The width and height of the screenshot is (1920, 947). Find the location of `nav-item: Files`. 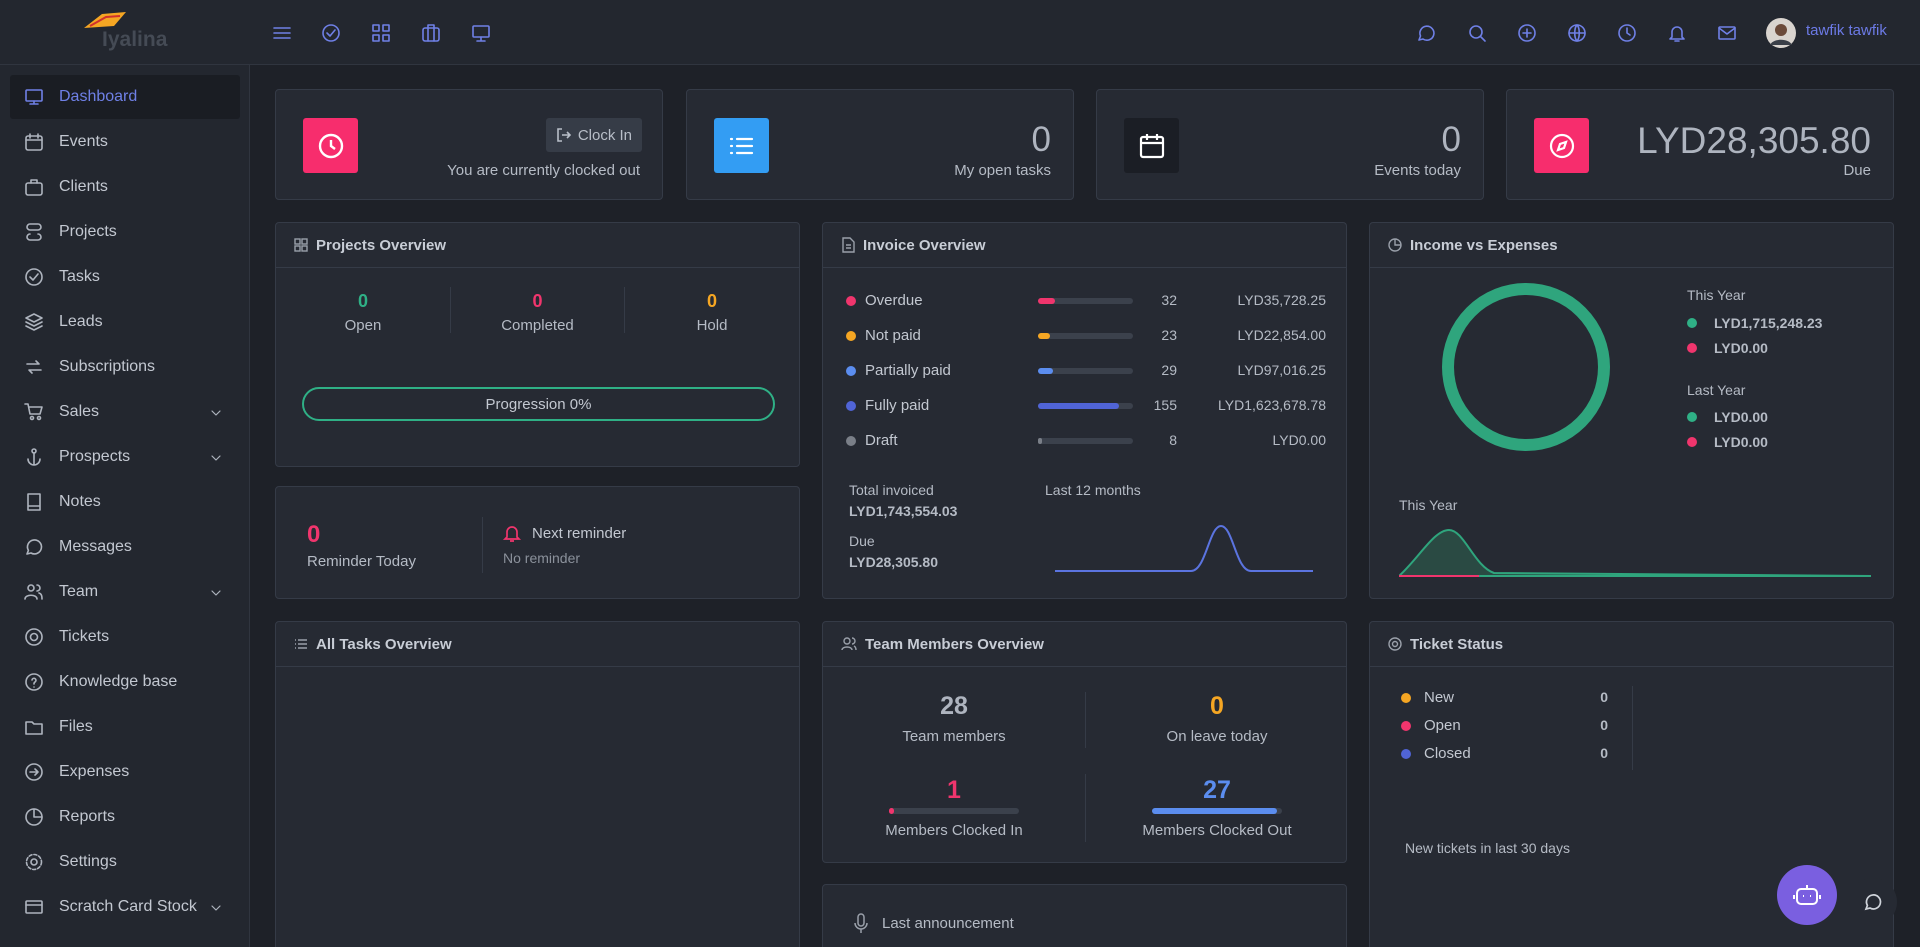

nav-item: Files is located at coordinates (125, 727).